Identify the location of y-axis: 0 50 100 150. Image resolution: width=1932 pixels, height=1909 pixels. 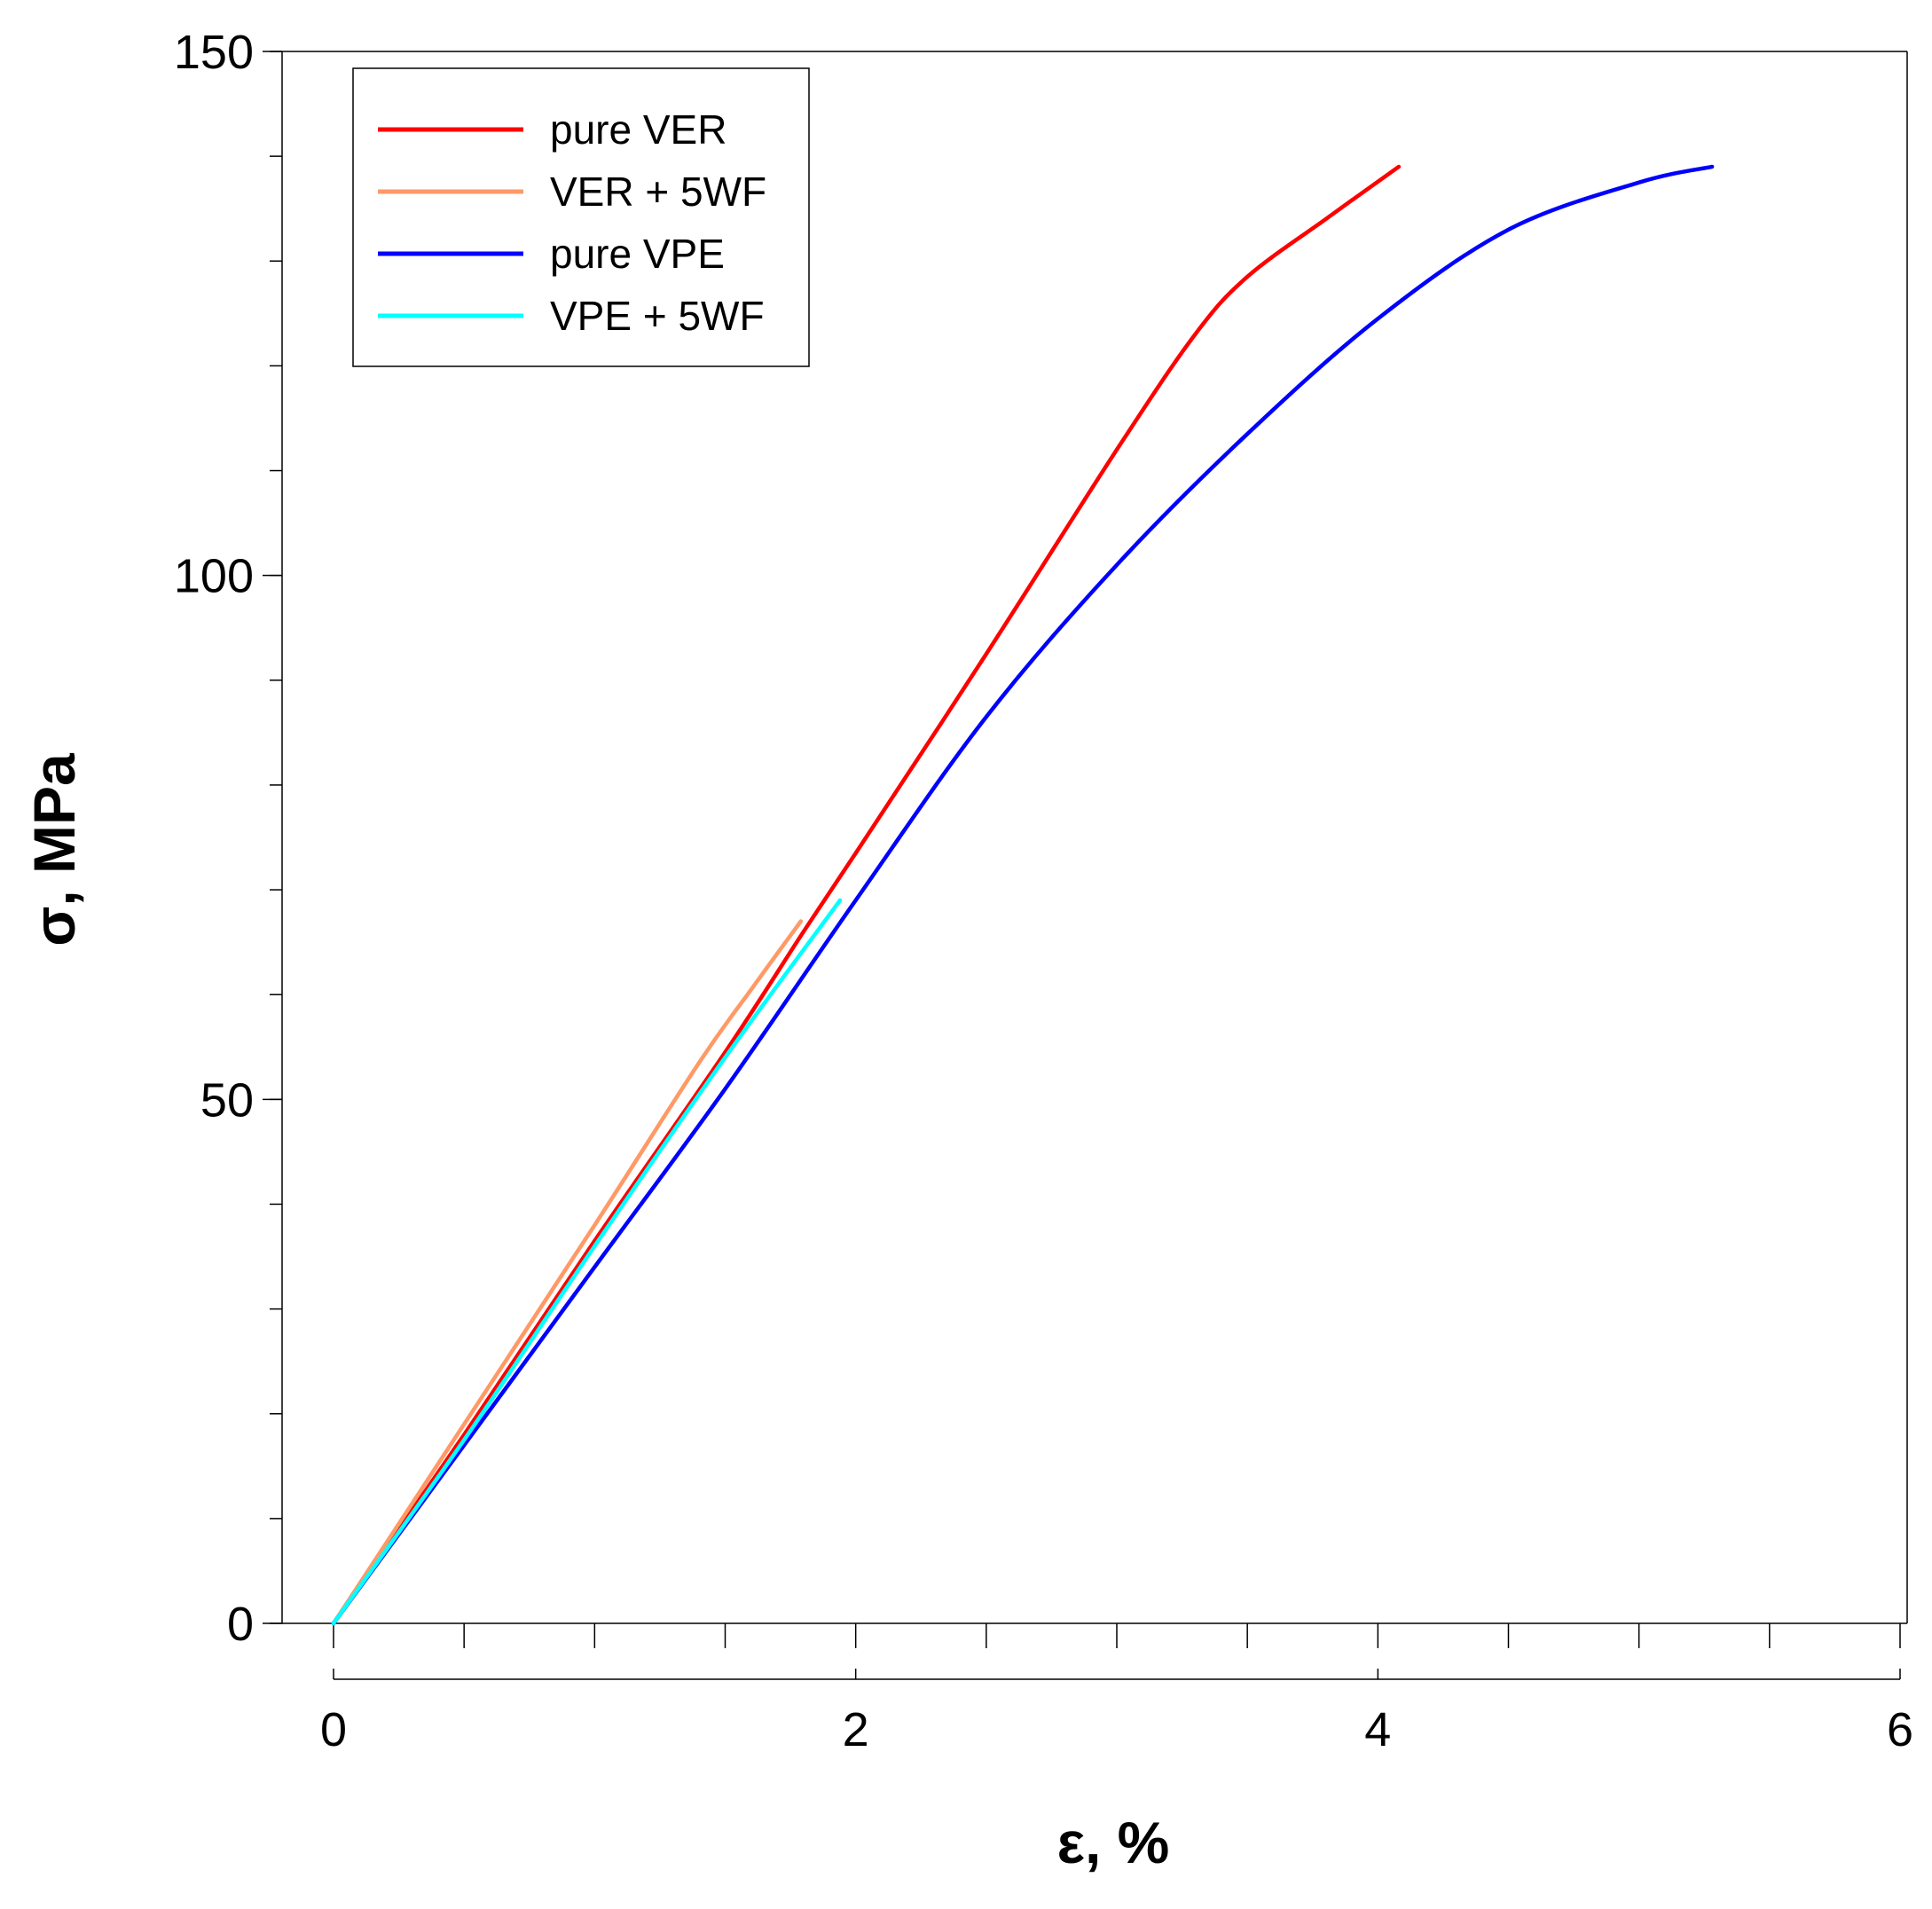
(228, 838).